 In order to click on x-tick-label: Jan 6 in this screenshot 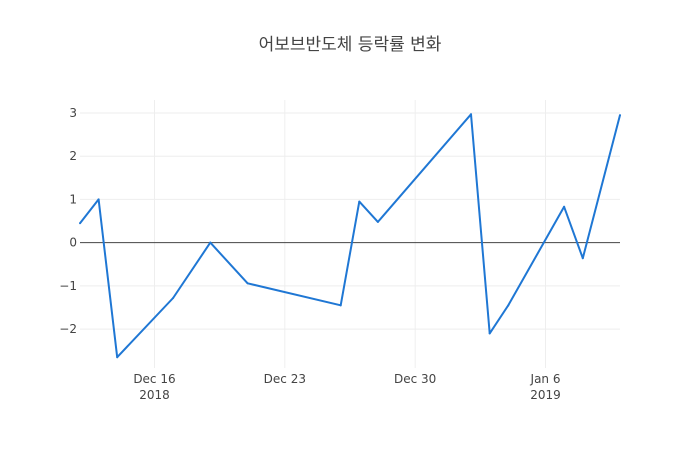, I will do `click(545, 379)`.